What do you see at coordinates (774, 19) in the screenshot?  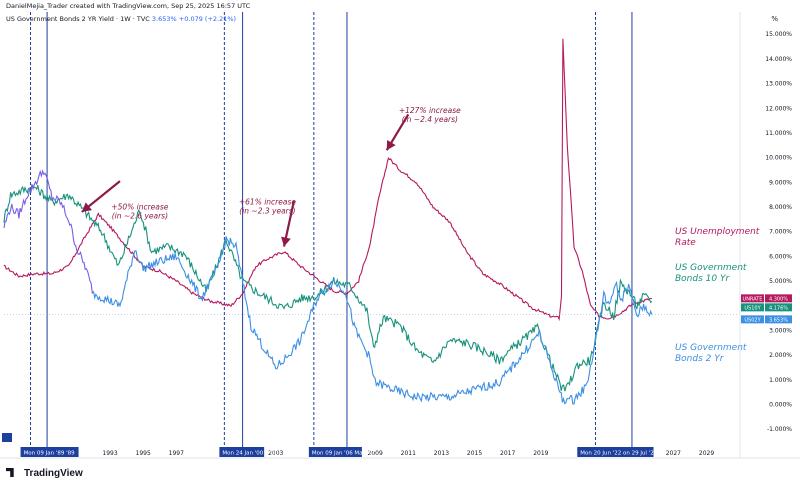 I see `axis-unit-label: %` at bounding box center [774, 19].